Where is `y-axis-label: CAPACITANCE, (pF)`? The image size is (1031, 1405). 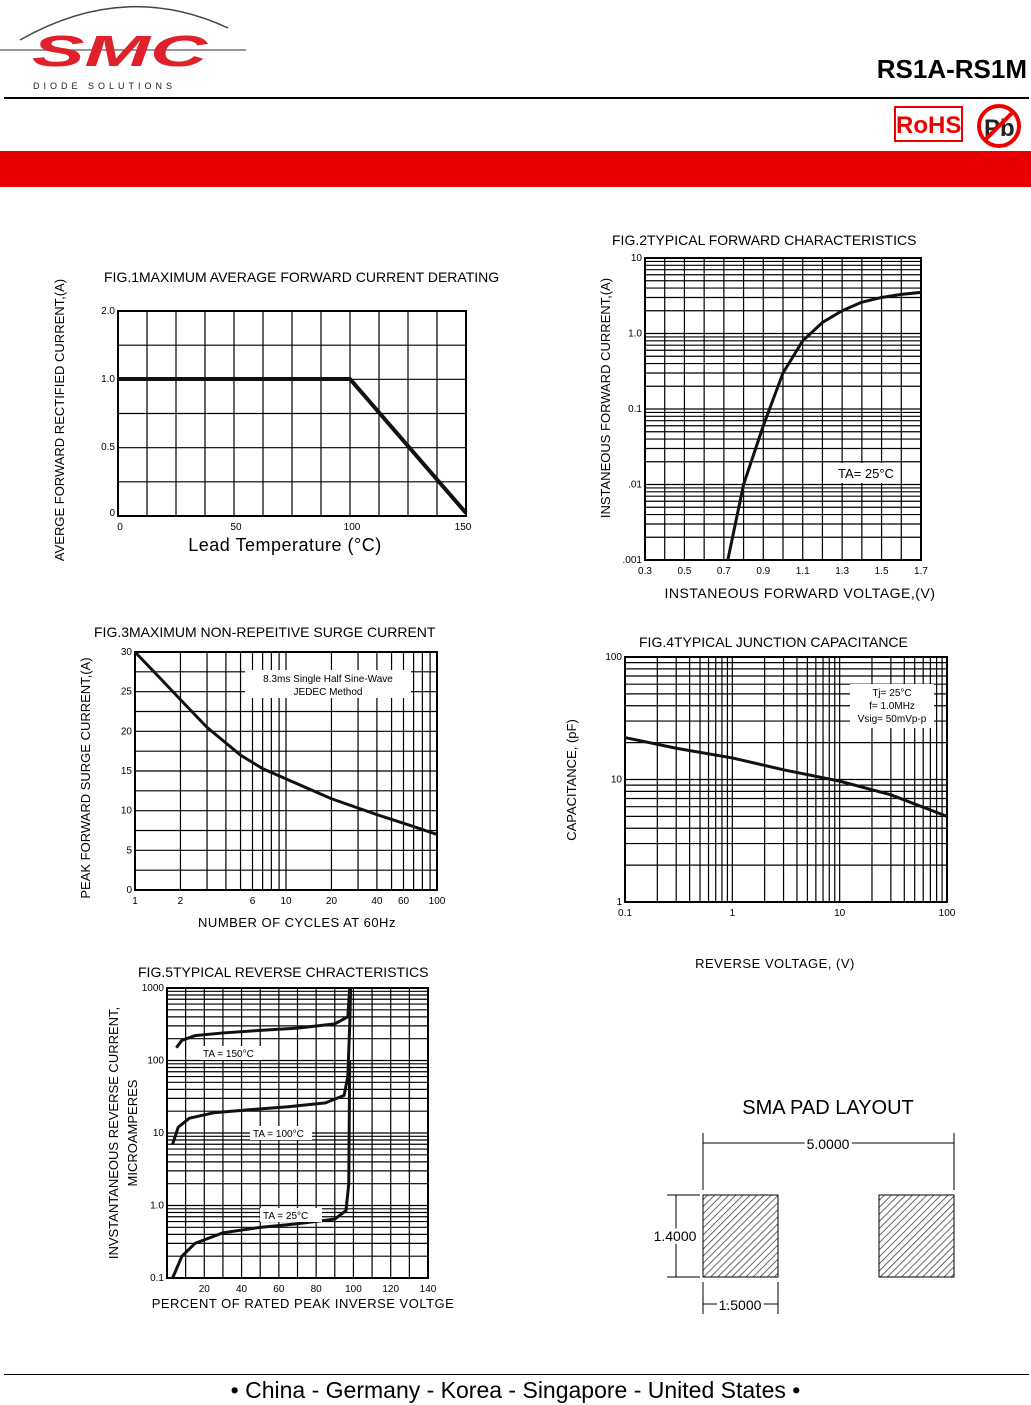
y-axis-label: CAPACITANCE, (pF) is located at coordinates (571, 780).